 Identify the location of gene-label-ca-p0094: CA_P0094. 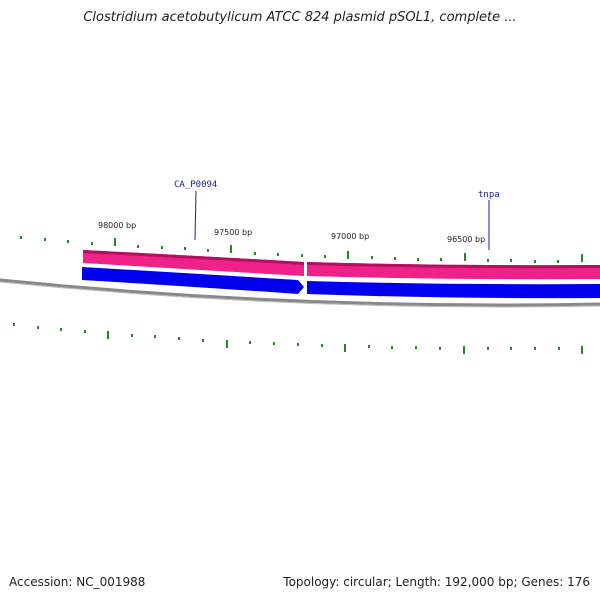
(195, 185).